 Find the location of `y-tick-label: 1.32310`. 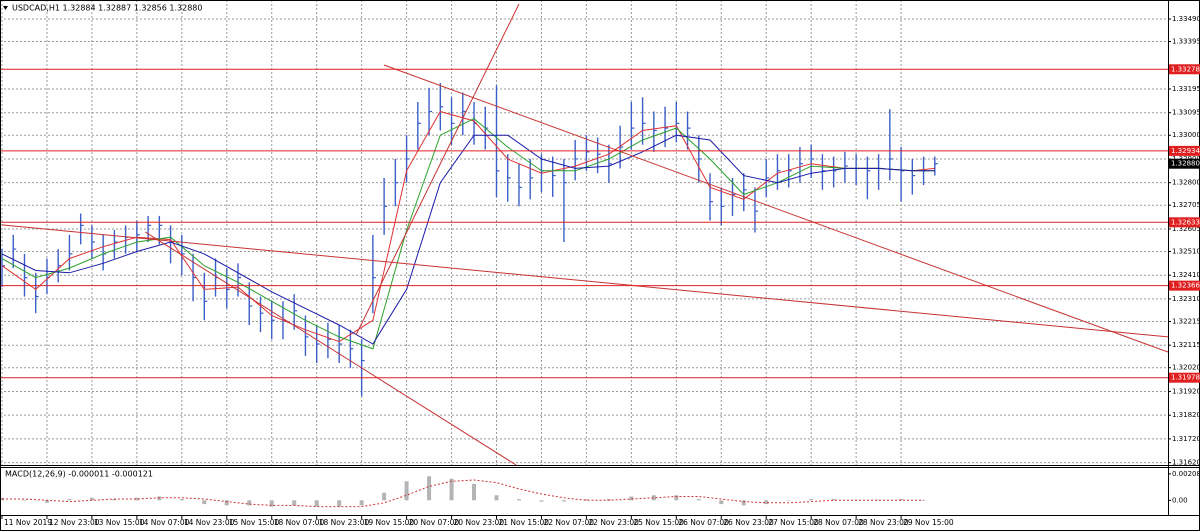

y-tick-label: 1.32310 is located at coordinates (1186, 299).